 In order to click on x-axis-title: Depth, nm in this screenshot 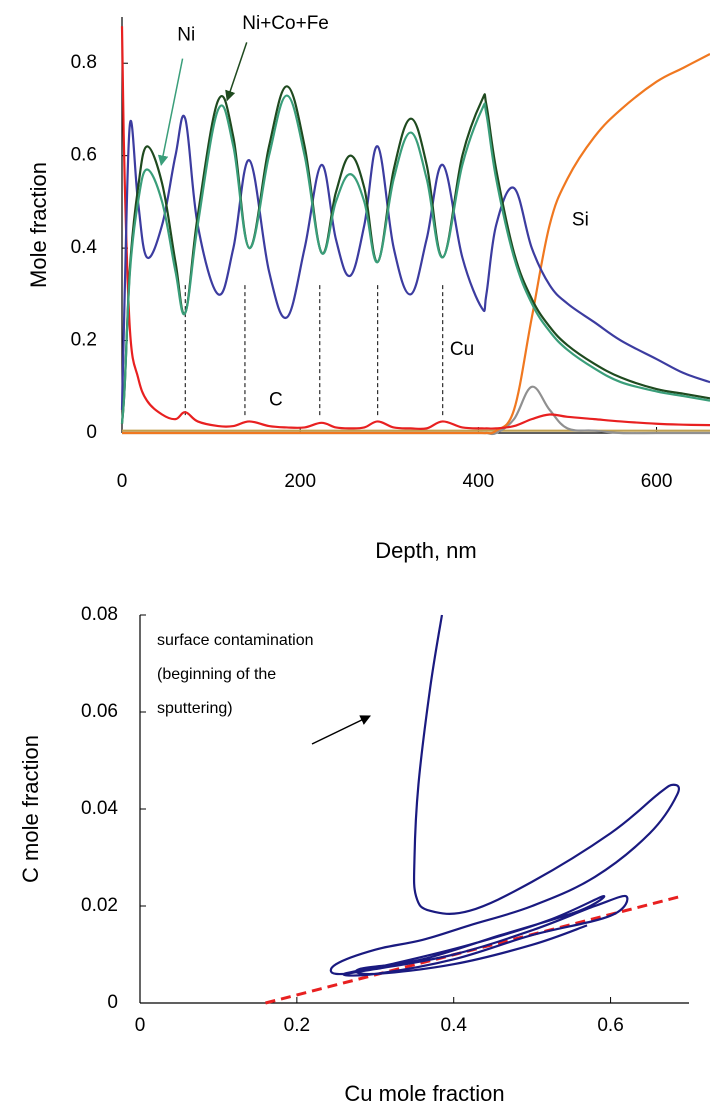, I will do `click(426, 550)`.